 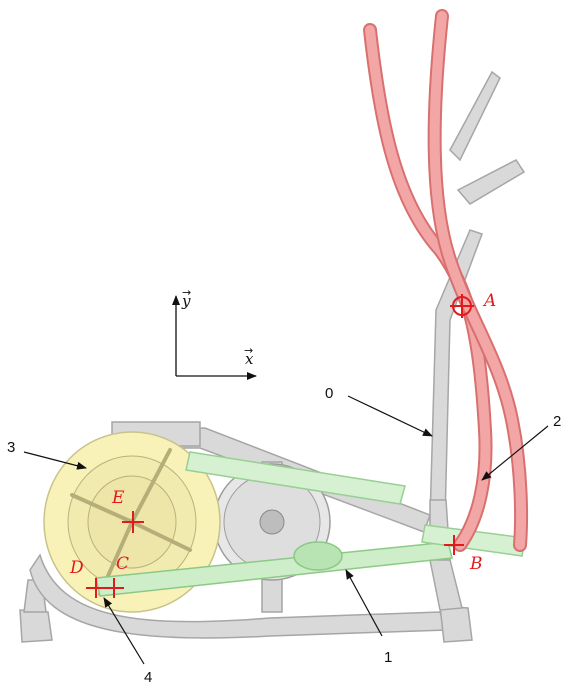 I want to click on marker-C, so click(x=114, y=588).